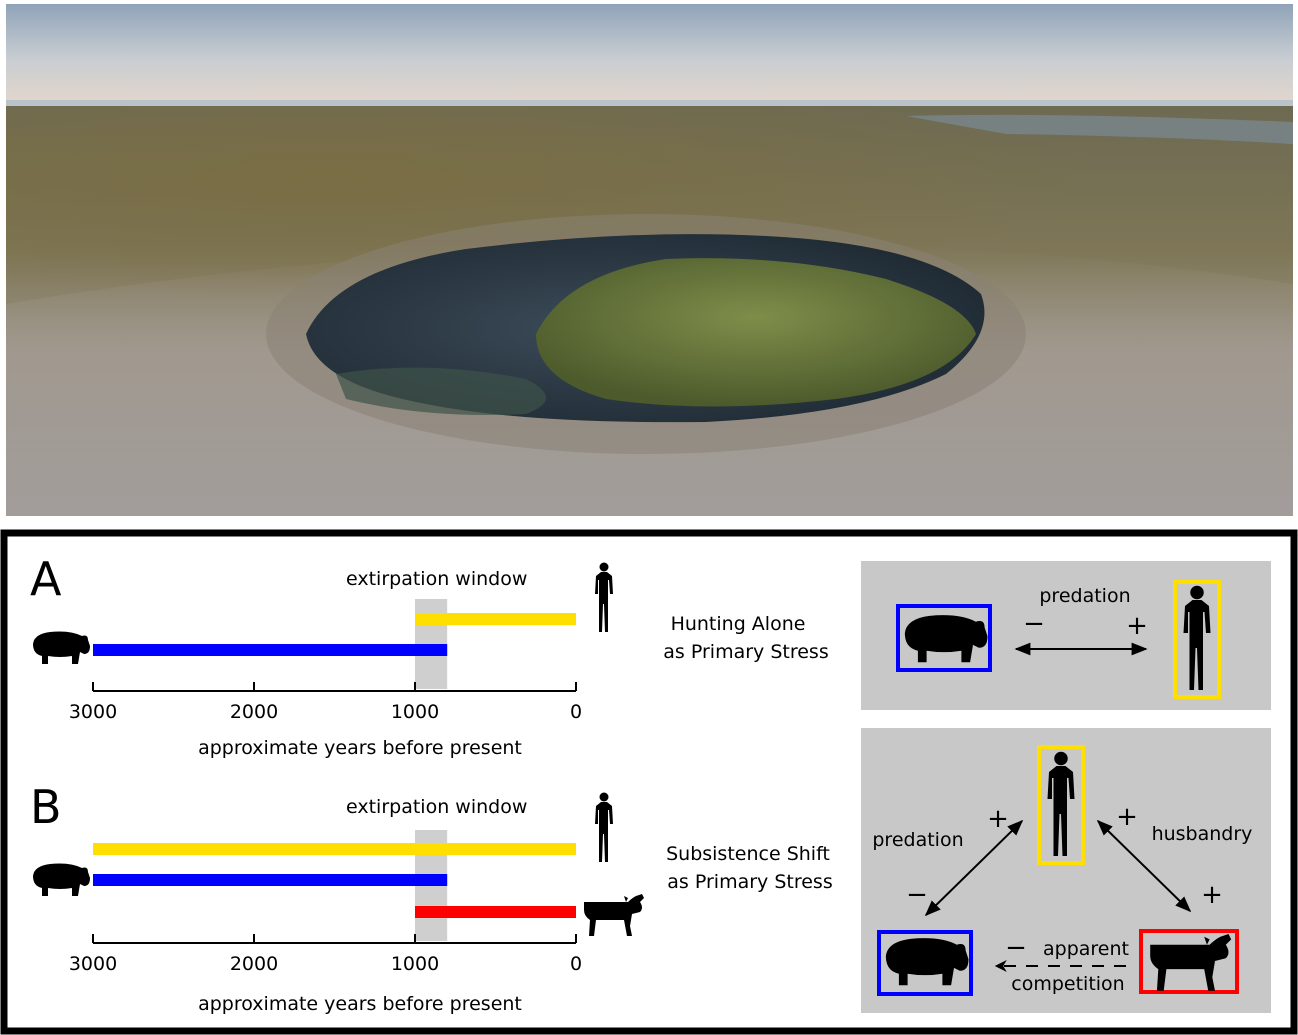  What do you see at coordinates (325, 702) in the screenshot?
I see `panel-a-axis: 3000 2000 1000 0` at bounding box center [325, 702].